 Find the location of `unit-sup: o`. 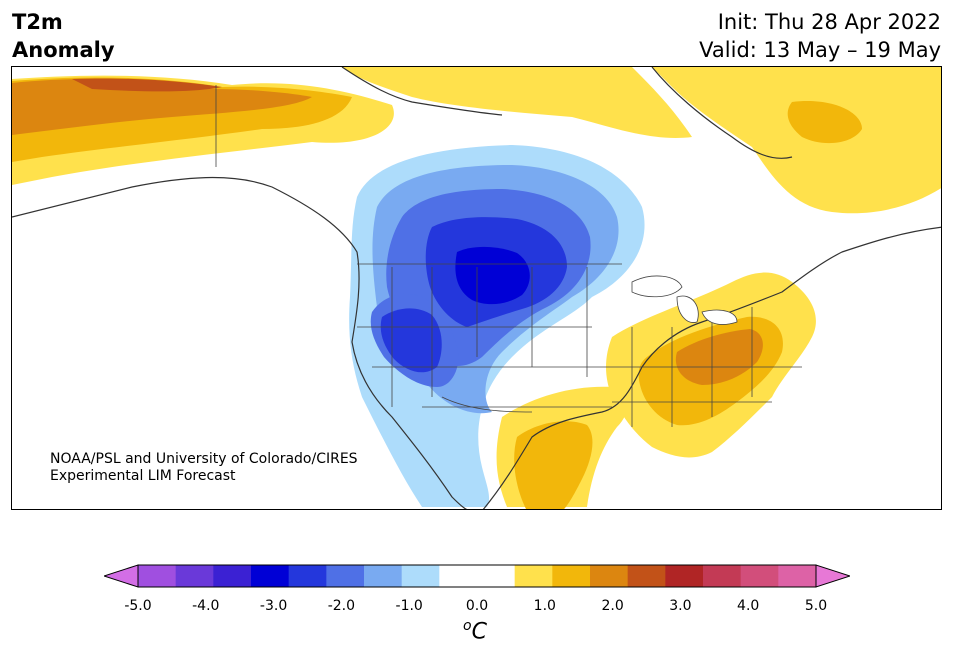

unit-sup: o is located at coordinates (467, 626).